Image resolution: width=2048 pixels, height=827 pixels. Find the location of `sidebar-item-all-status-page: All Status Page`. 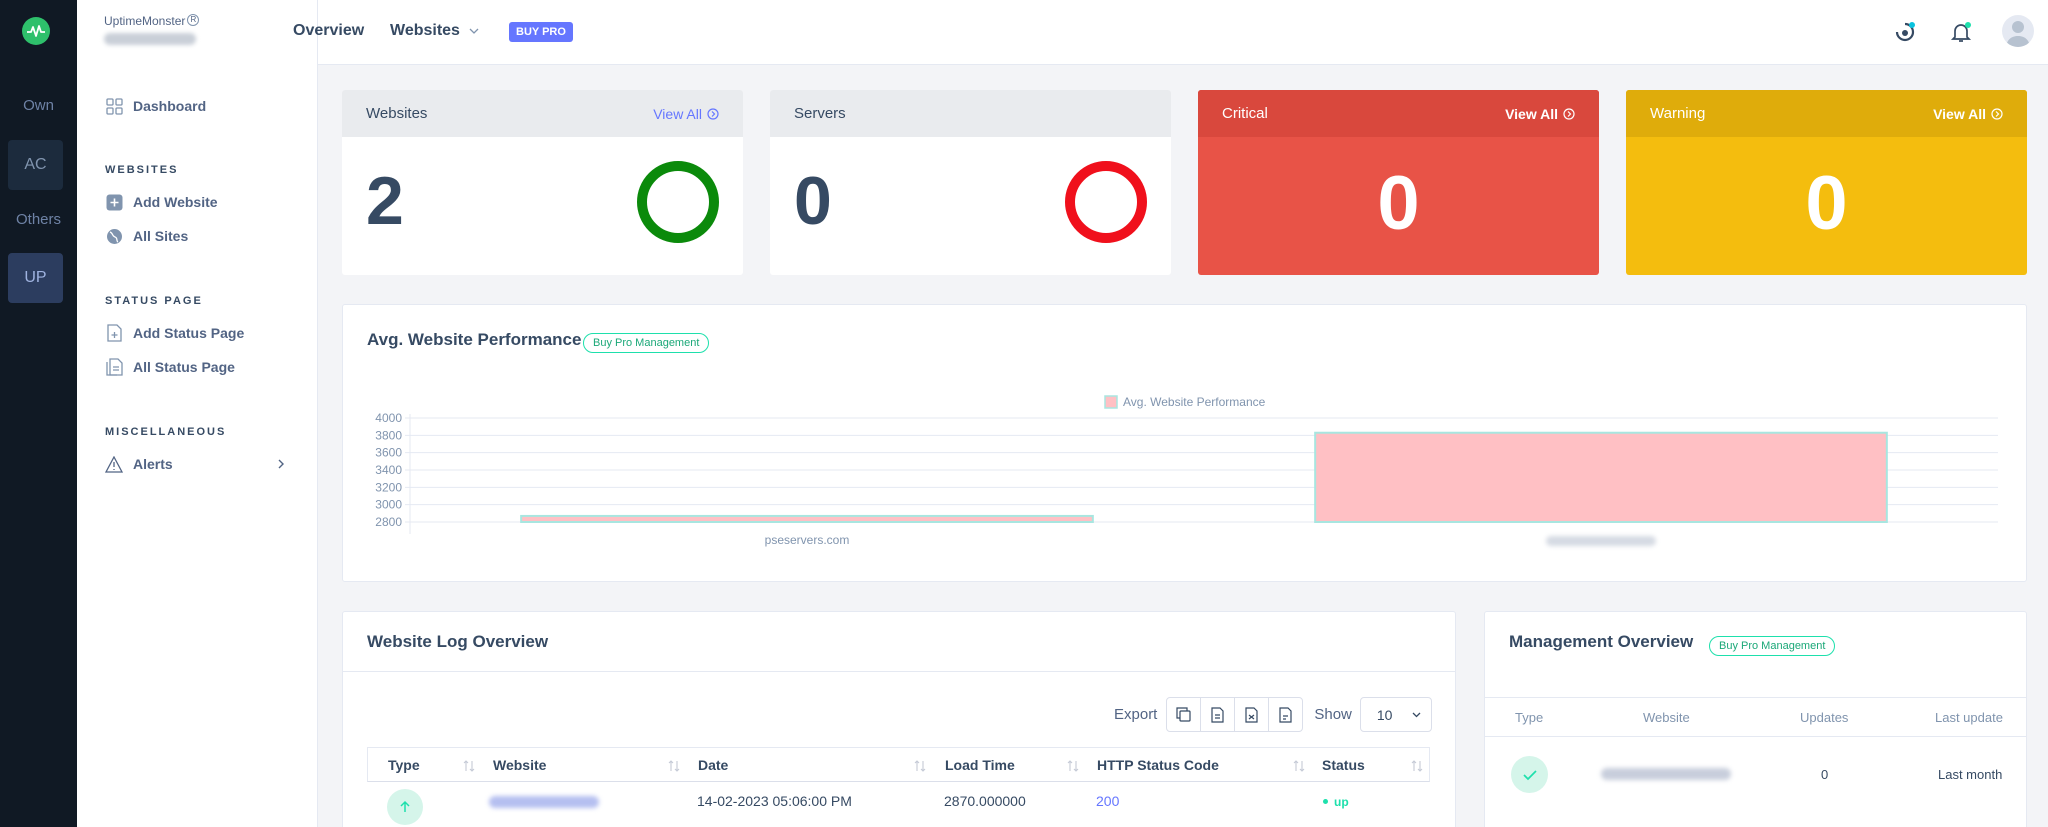

sidebar-item-all-status-page: All Status Page is located at coordinates (170, 367).